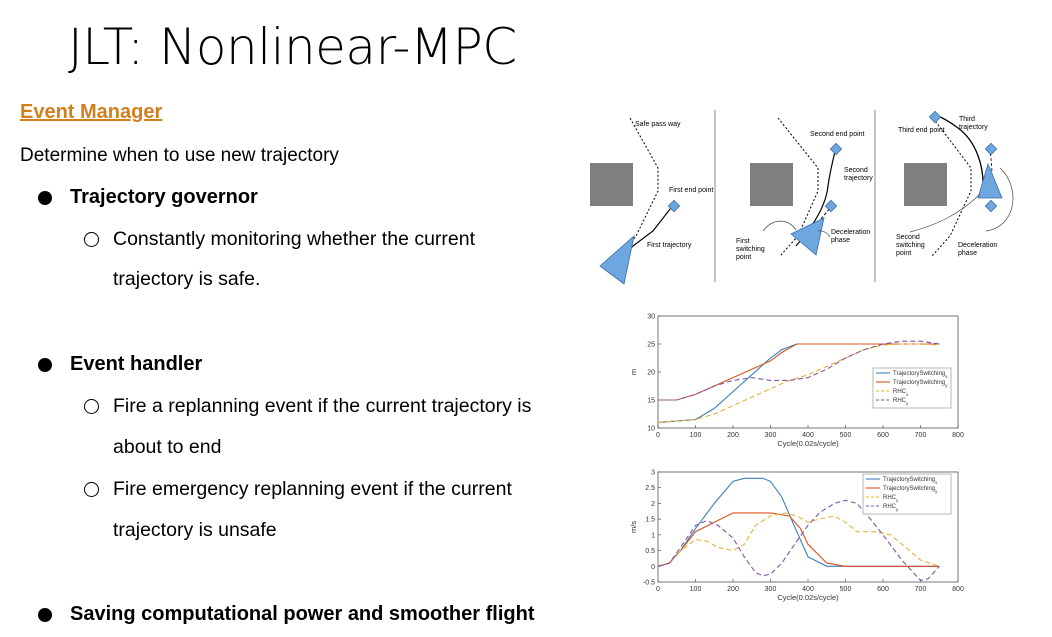  Describe the element at coordinates (650, 551) in the screenshot. I see `y-tick-label: 0.5` at that location.